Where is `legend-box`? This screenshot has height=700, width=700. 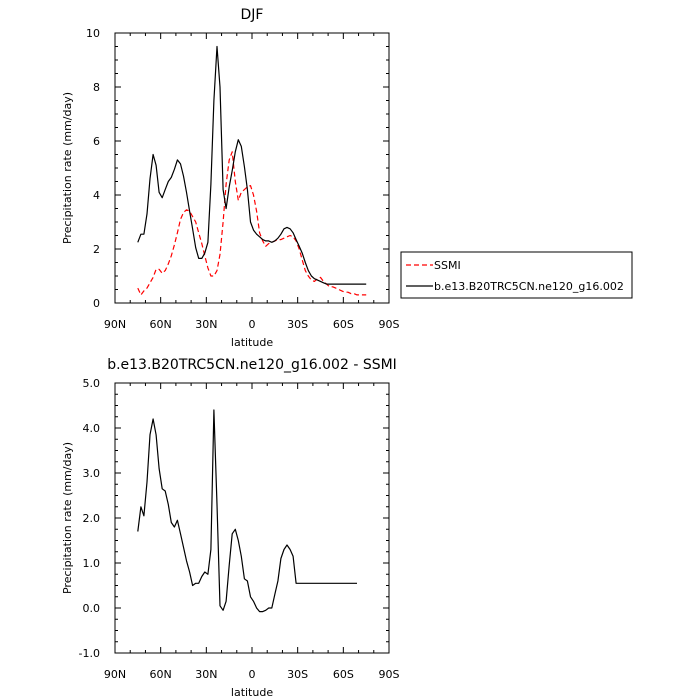
legend-box is located at coordinates (516, 275).